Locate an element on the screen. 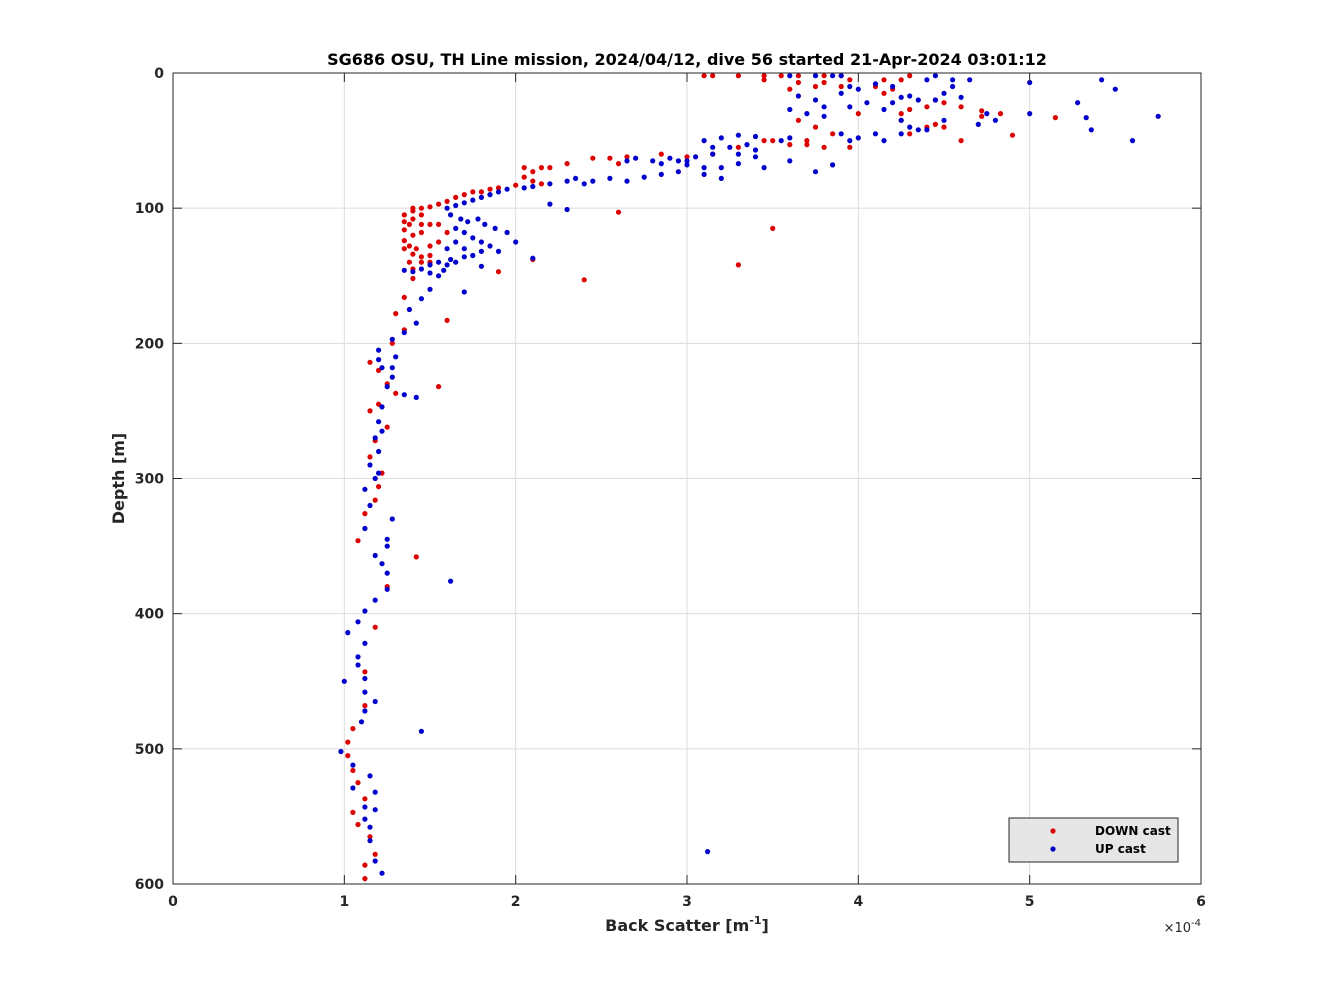  y-tick-label: 100 is located at coordinates (149, 209).